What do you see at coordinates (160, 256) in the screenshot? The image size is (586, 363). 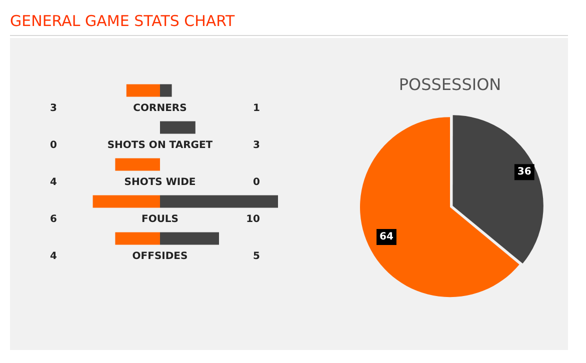 I see `category-label: OFFSIDES` at bounding box center [160, 256].